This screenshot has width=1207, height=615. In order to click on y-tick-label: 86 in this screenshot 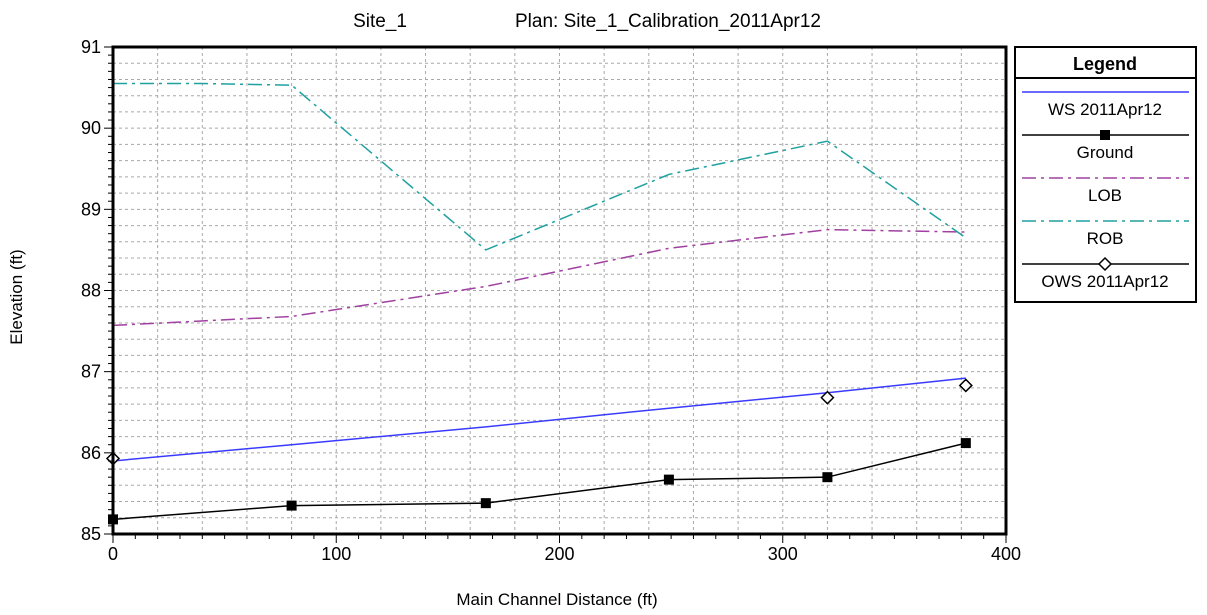, I will do `click(91, 453)`.